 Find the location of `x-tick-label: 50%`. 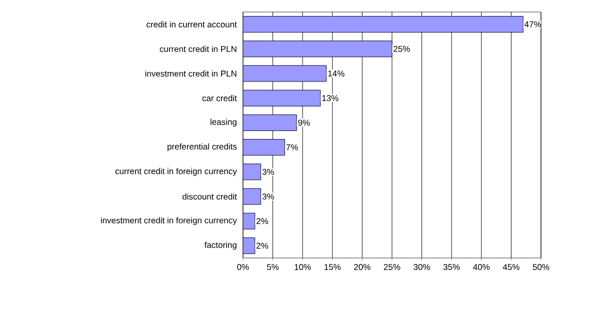

x-tick-label: 50% is located at coordinates (541, 267).